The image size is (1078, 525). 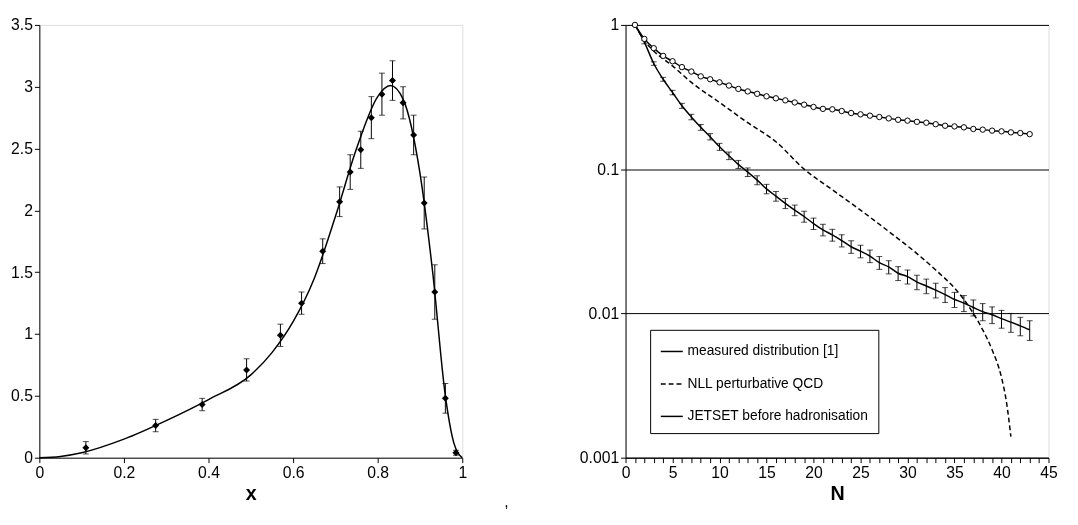 What do you see at coordinates (209, 472) in the screenshot?
I see `x-tick-label: 0.4` at bounding box center [209, 472].